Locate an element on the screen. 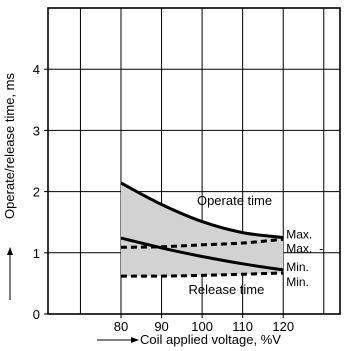  y-tick-label: 0 is located at coordinates (36, 314).